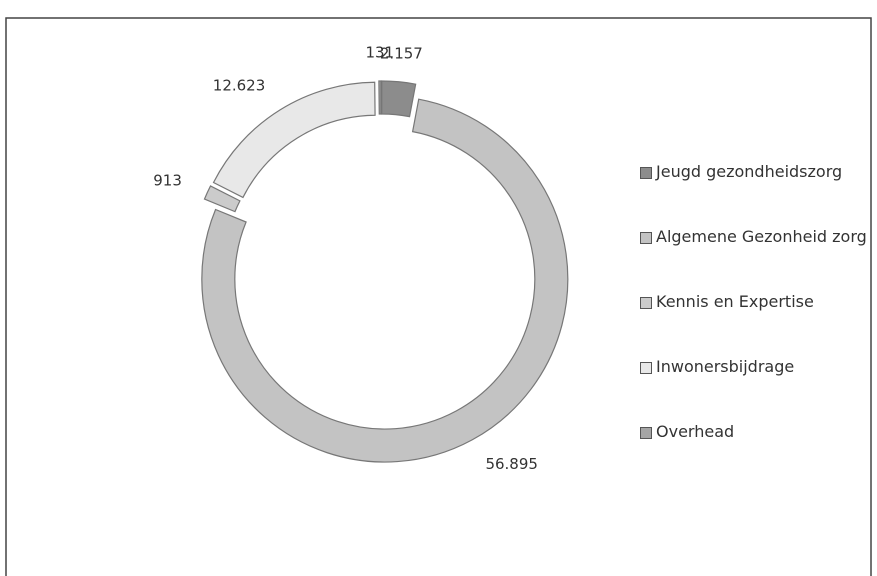  Describe the element at coordinates (379, 53) in the screenshot. I see `data-label: 131` at that location.